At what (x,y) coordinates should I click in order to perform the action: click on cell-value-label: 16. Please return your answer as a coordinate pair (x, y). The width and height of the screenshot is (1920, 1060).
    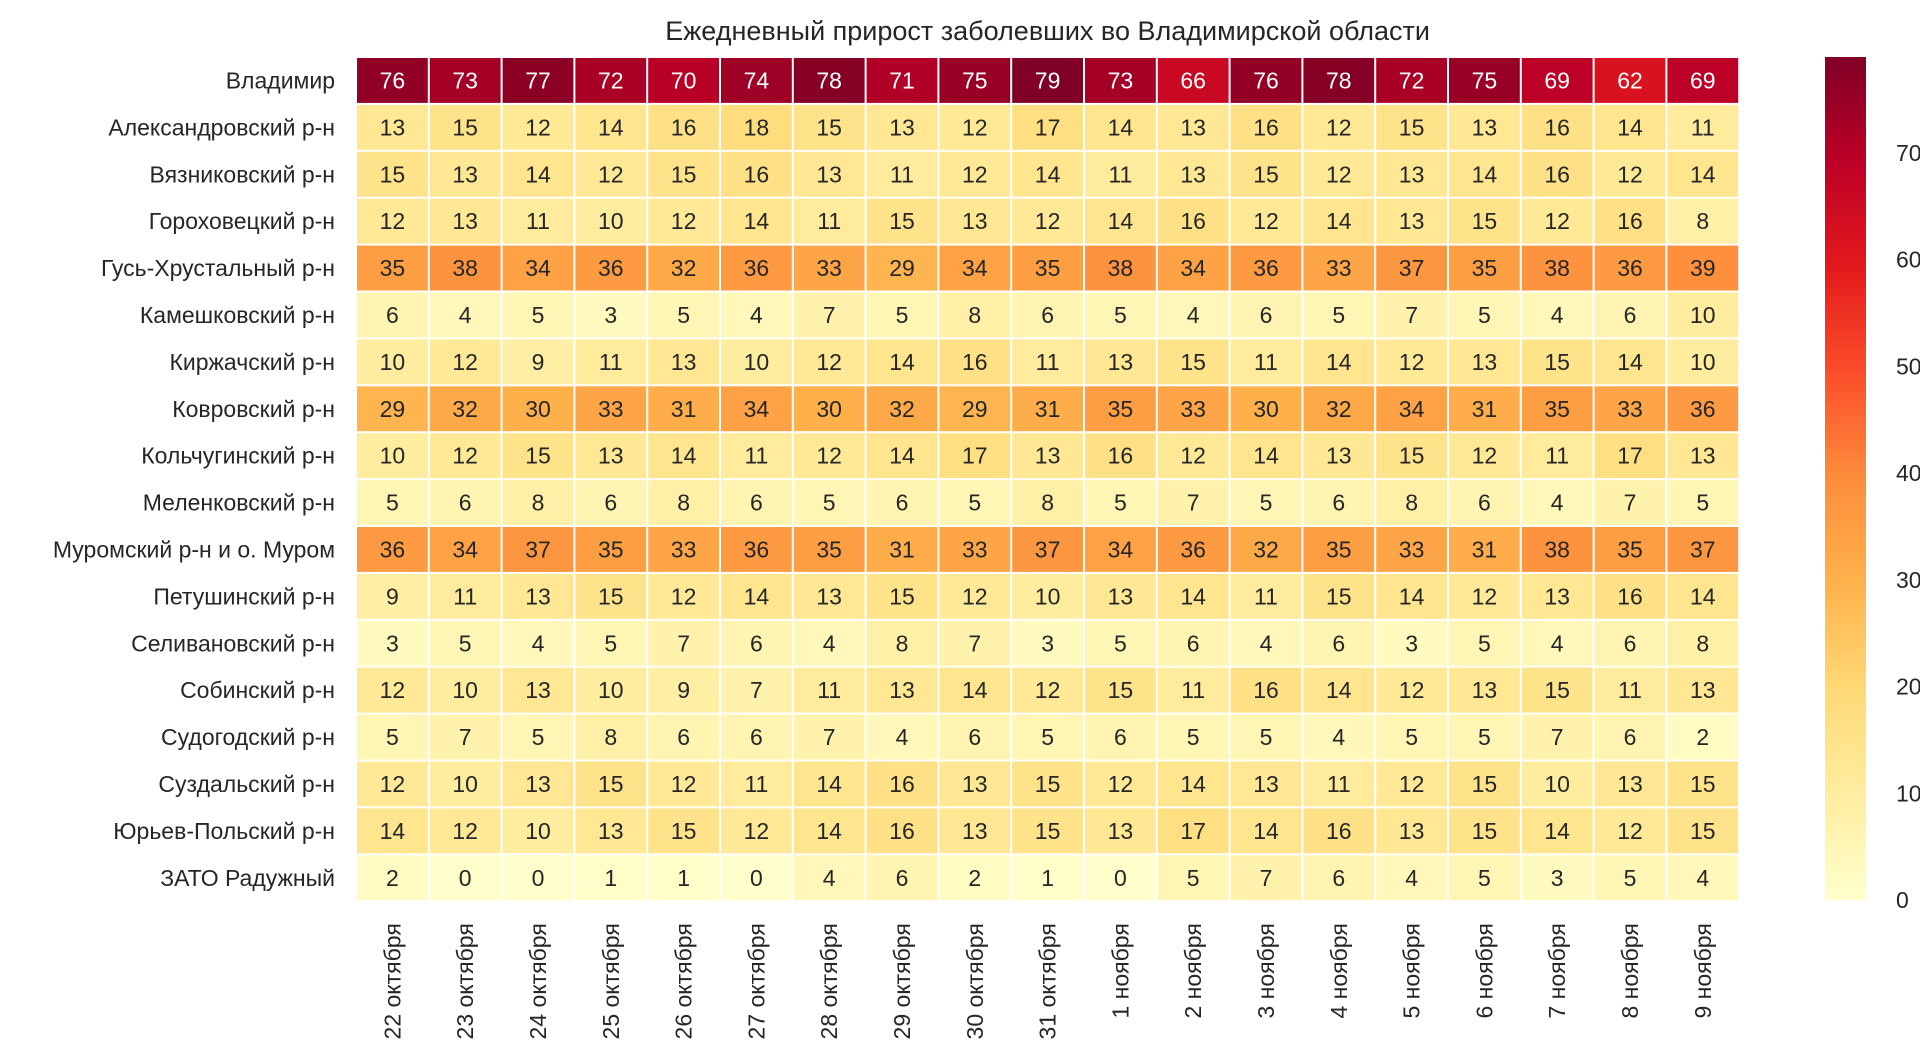
    Looking at the image, I should click on (1266, 690).